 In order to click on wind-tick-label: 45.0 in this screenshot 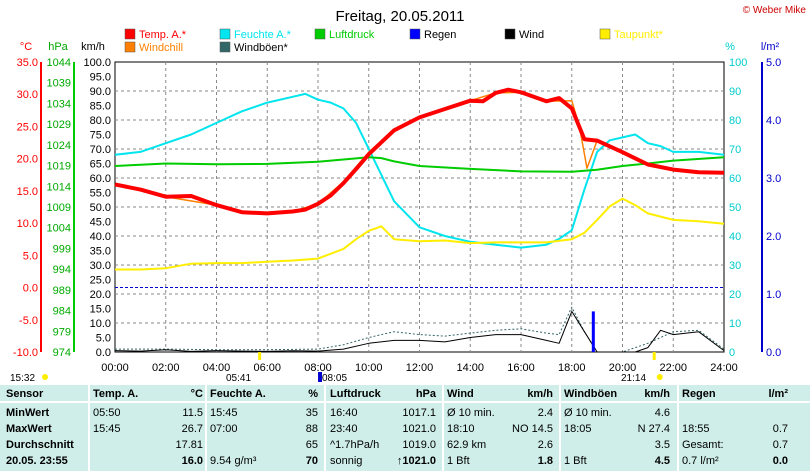, I will do `click(100, 223)`.